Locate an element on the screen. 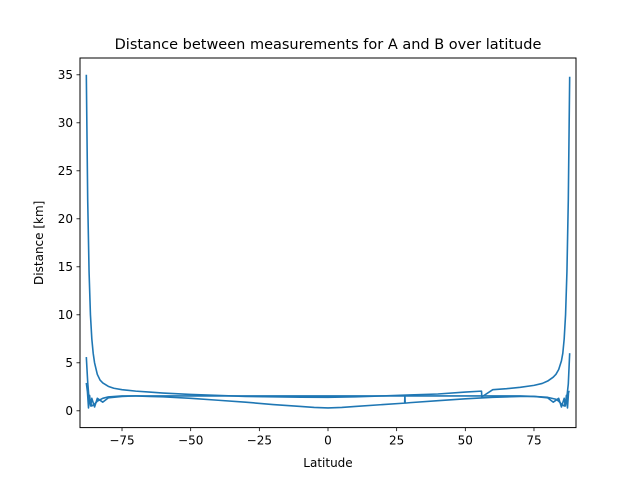 The width and height of the screenshot is (640, 480). y-tick-label: 20 is located at coordinates (65, 219).